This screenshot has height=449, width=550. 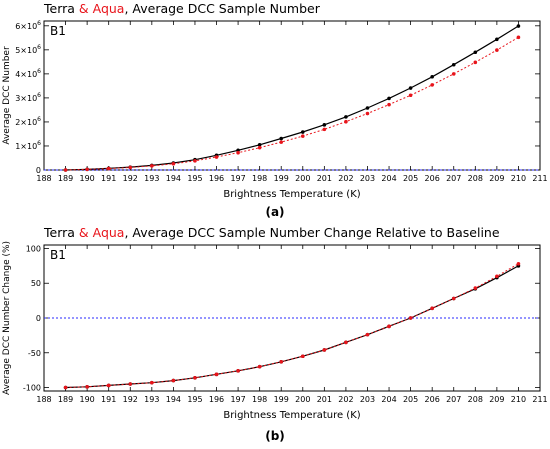 I want to click on x-tick-label: 200, so click(x=302, y=178).